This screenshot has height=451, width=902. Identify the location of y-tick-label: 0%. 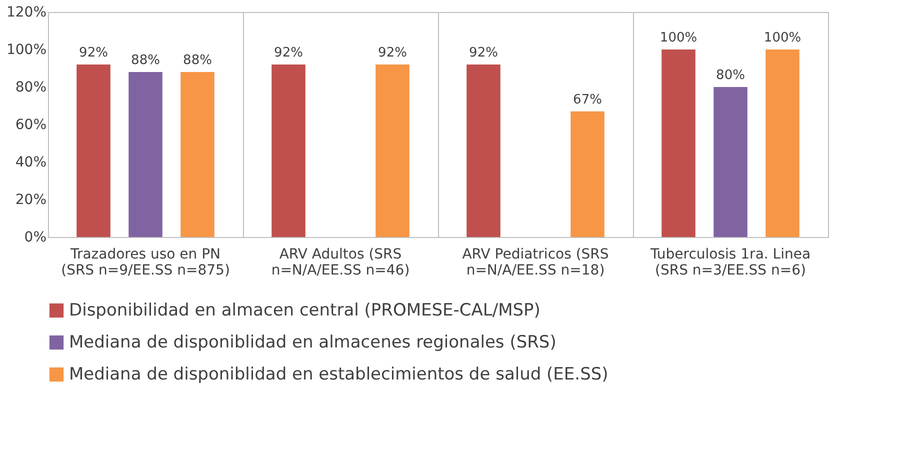
(35, 238).